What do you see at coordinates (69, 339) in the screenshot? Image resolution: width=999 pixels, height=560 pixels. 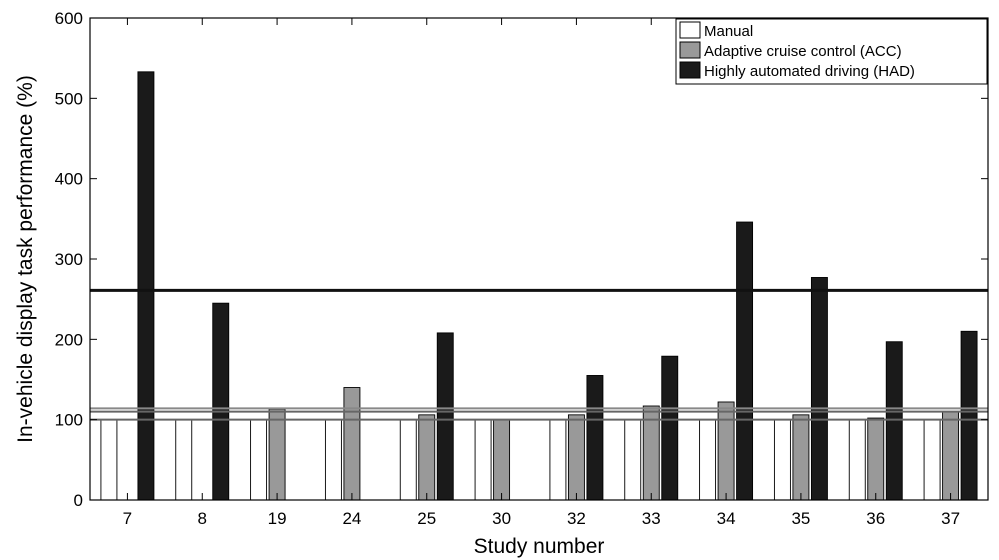 I see `y-tick-label-200: 200` at bounding box center [69, 339].